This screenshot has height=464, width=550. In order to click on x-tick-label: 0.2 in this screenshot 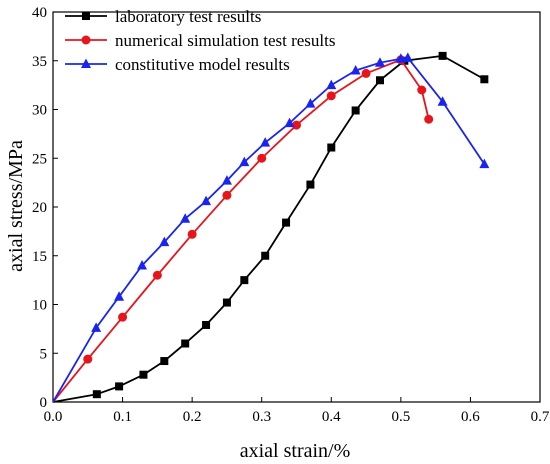, I will do `click(192, 417)`.